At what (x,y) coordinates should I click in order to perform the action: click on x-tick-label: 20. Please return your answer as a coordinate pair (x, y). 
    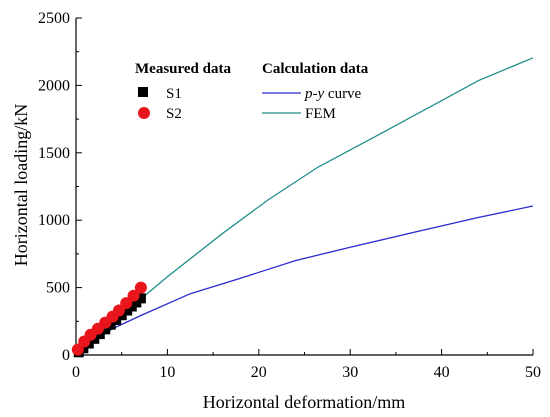
    Looking at the image, I should click on (259, 372).